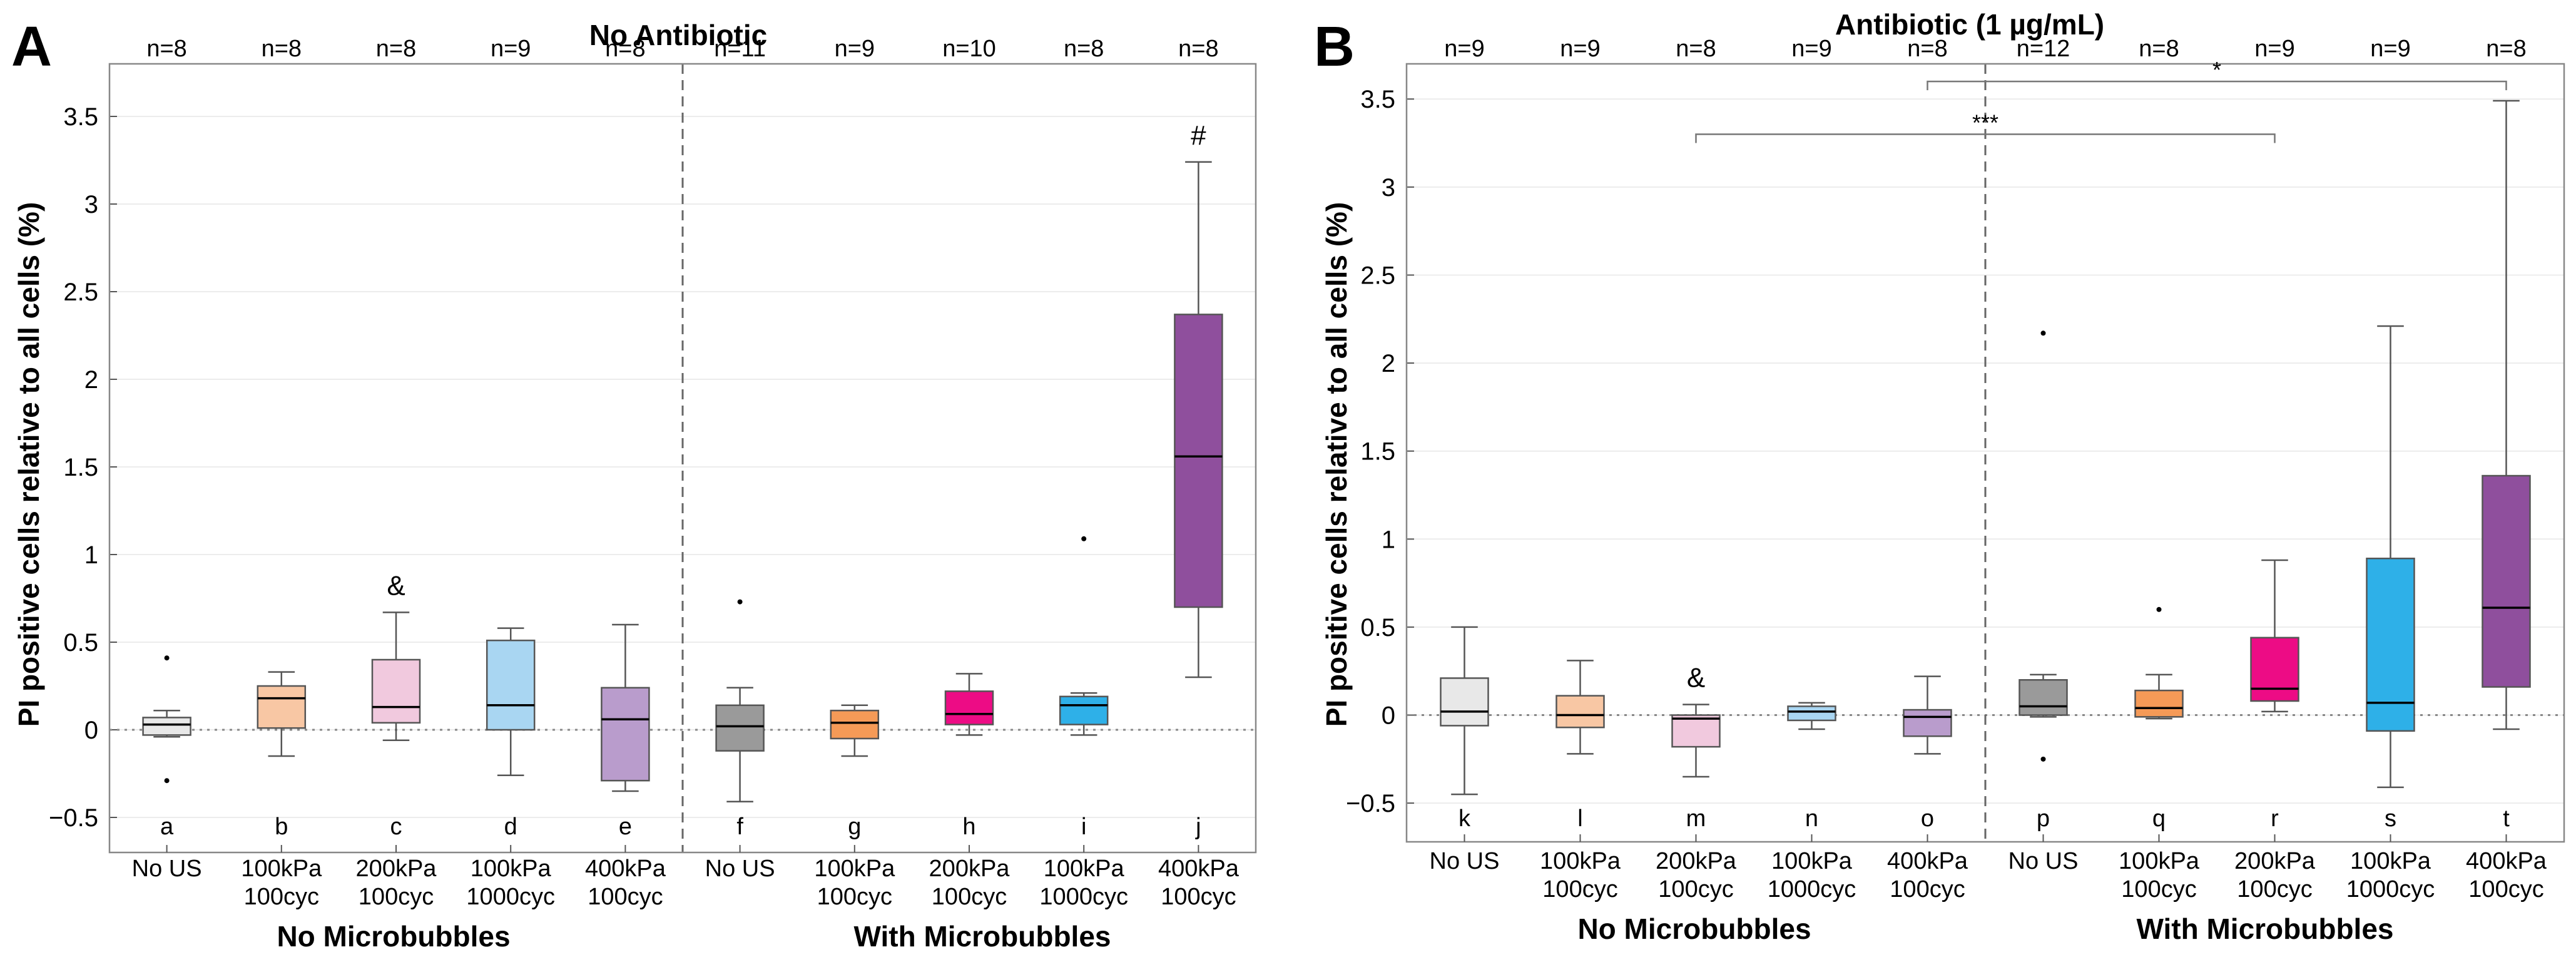  Describe the element at coordinates (740, 720) in the screenshot. I see `panel-a-box-5: f` at that location.